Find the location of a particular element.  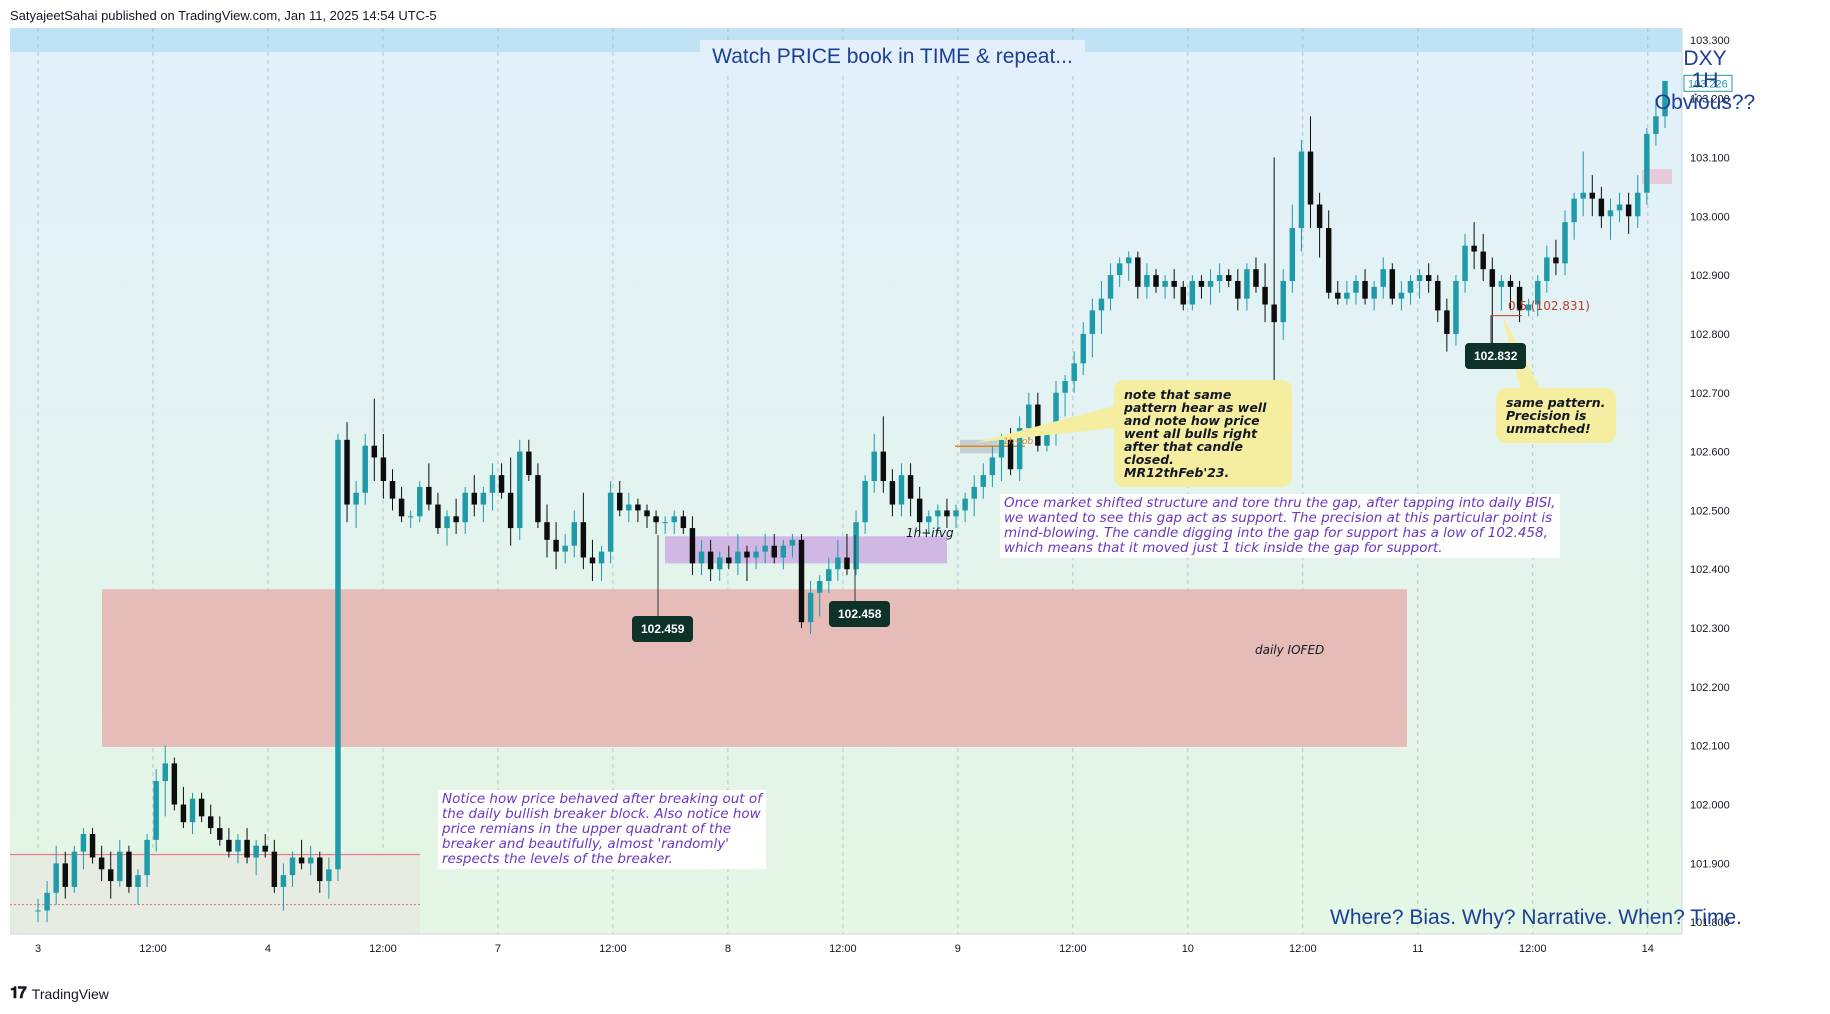

low-badge-3: 102.832 is located at coordinates (1496, 356).